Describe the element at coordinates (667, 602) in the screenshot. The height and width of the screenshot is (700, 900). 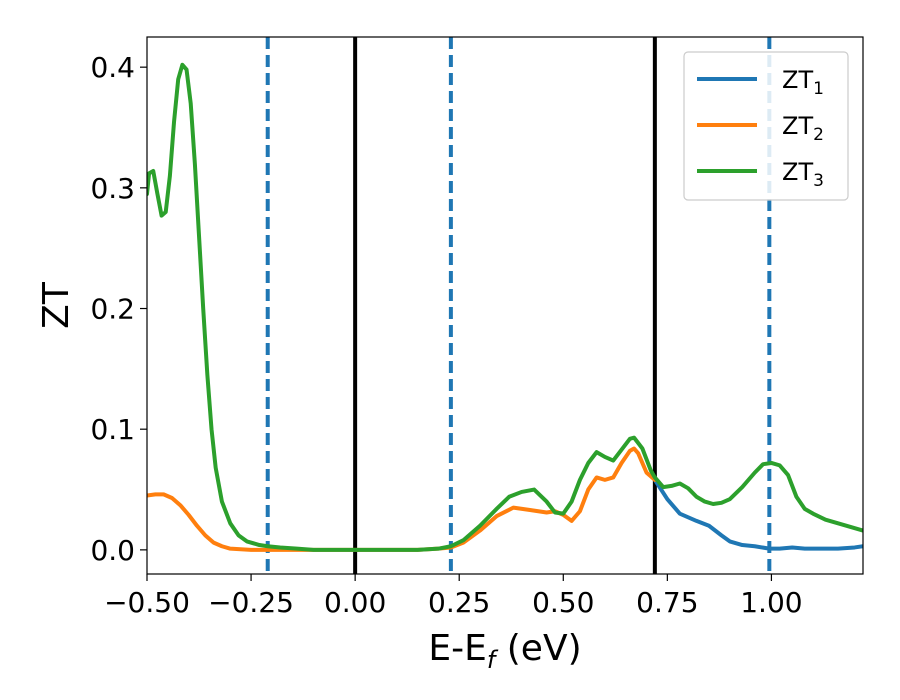
I see `x-tick-label-5: 0.75` at that location.